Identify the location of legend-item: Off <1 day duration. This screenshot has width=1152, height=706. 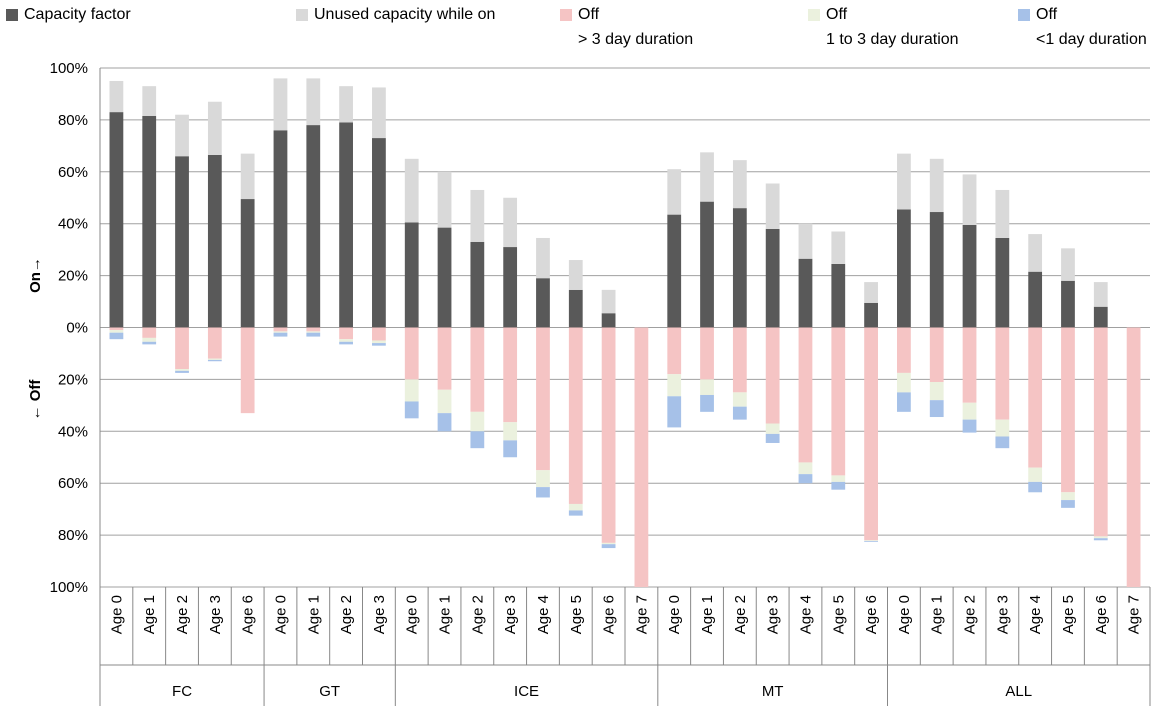
(1082, 27).